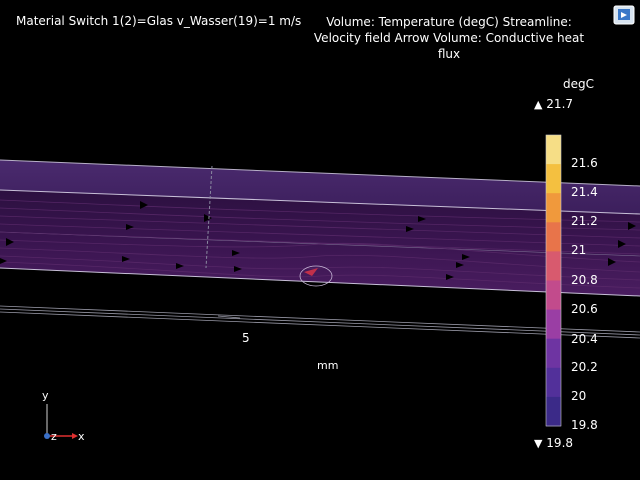  What do you see at coordinates (560, 104) in the screenshot?
I see `colorbar-max-value: 21.7` at bounding box center [560, 104].